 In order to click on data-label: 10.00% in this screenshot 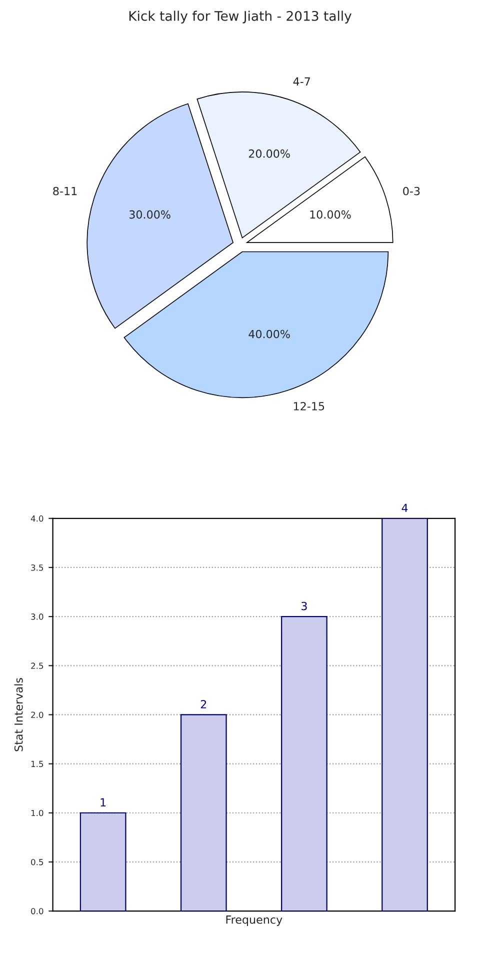, I will do `click(330, 214)`.